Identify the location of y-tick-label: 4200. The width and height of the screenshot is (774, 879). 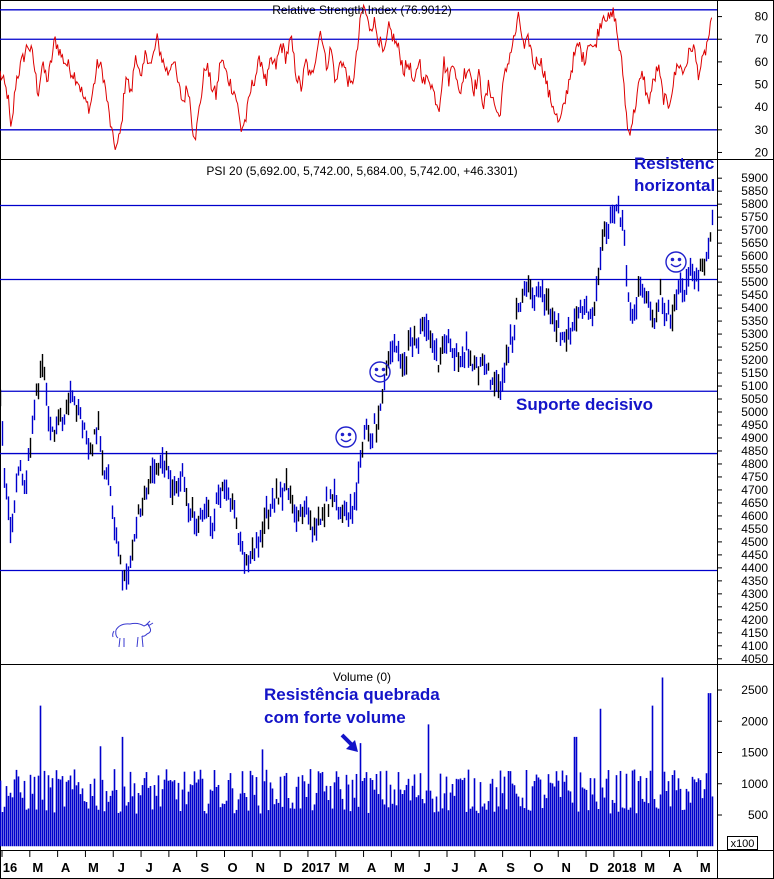
(754, 620).